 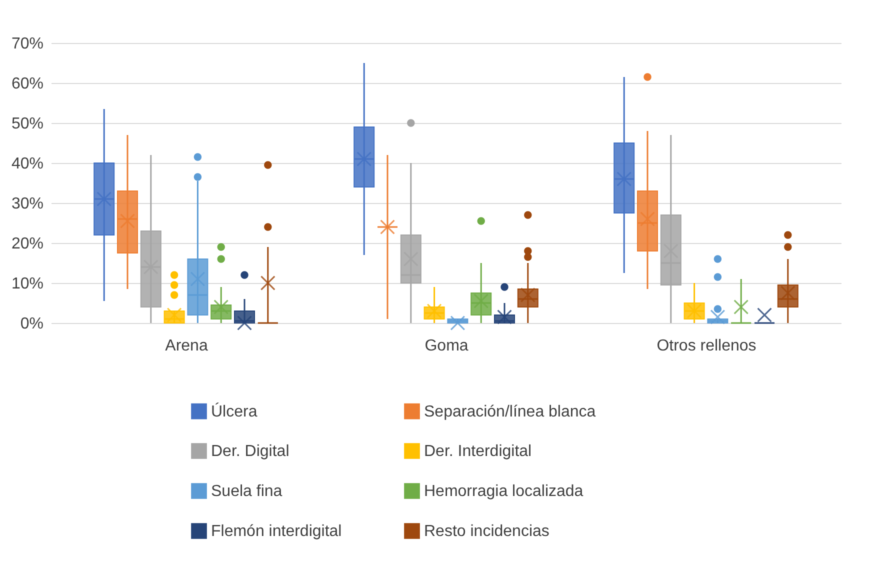 What do you see at coordinates (27, 124) in the screenshot?
I see `y-tick-label: 50%` at bounding box center [27, 124].